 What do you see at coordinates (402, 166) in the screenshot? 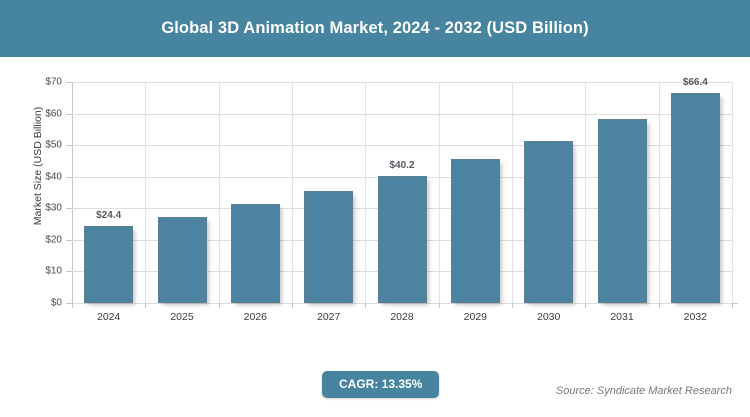
I see `bar-value-label-2028: $40.2` at bounding box center [402, 166].